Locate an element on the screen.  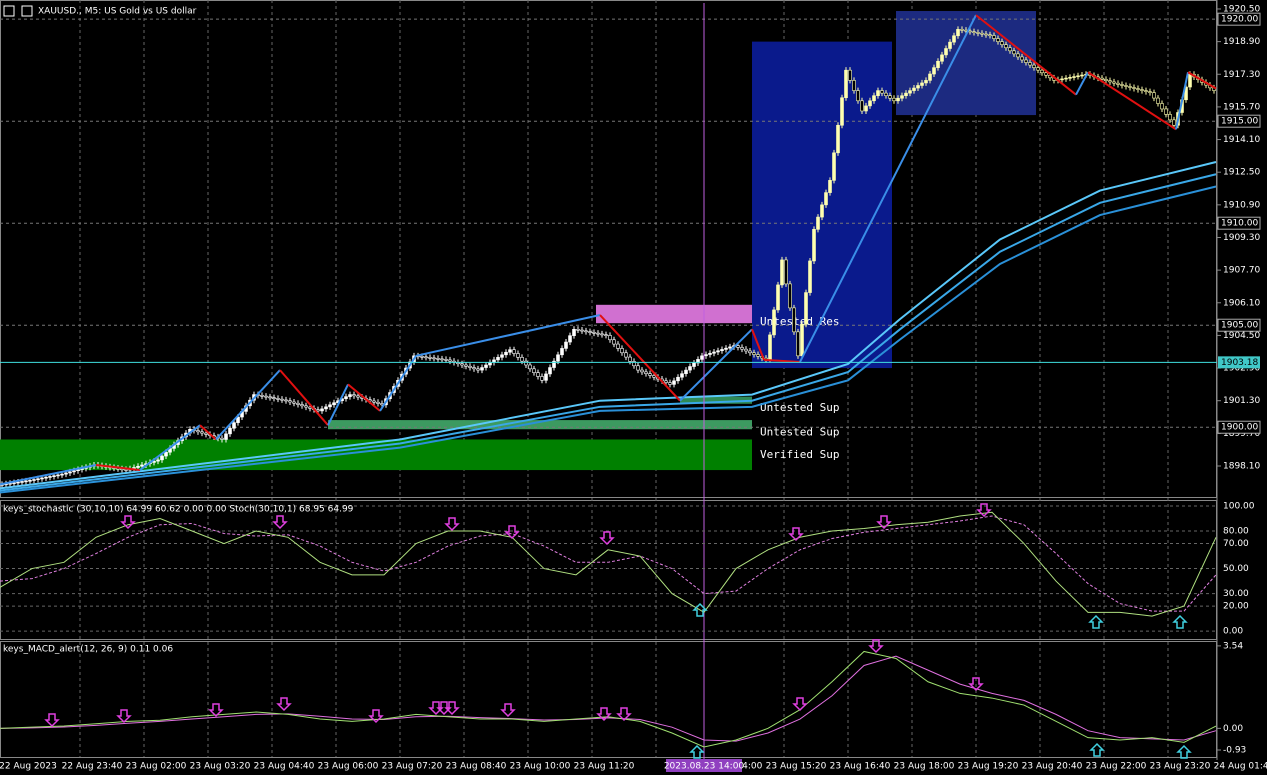
level-label: 1910.00 is located at coordinates (1239, 224).